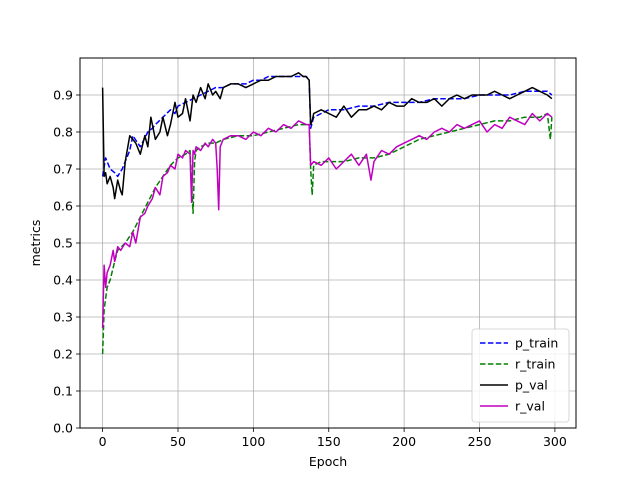 The height and width of the screenshot is (480, 640). What do you see at coordinates (404, 441) in the screenshot?
I see `x-tick-label: 200` at bounding box center [404, 441].